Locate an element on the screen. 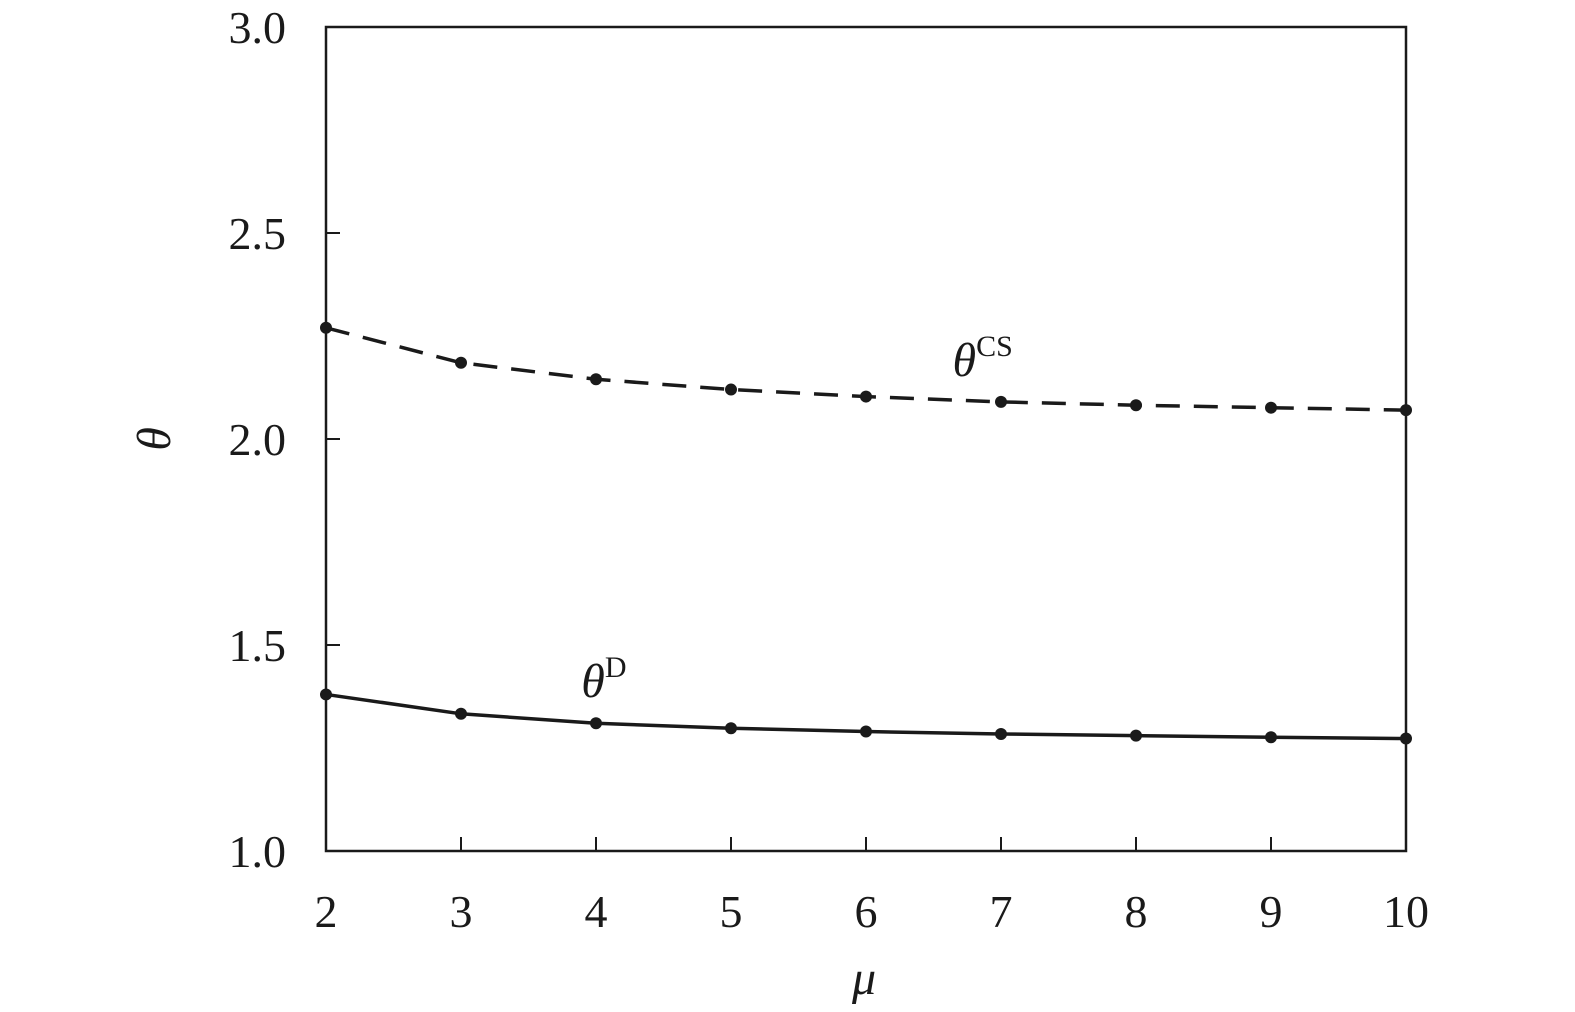  y-tick-label: 1.0 is located at coordinates (258, 851).